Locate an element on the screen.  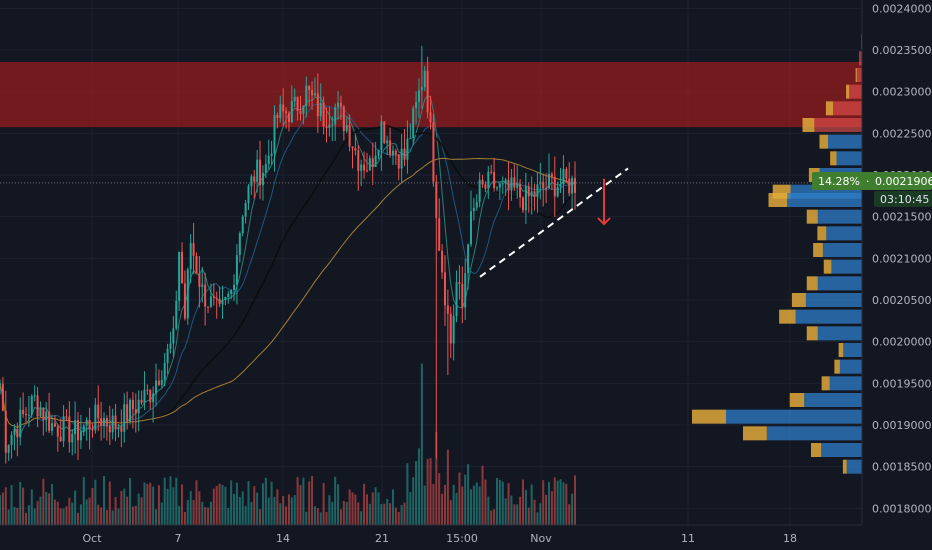
trend-line is located at coordinates (554, 222).